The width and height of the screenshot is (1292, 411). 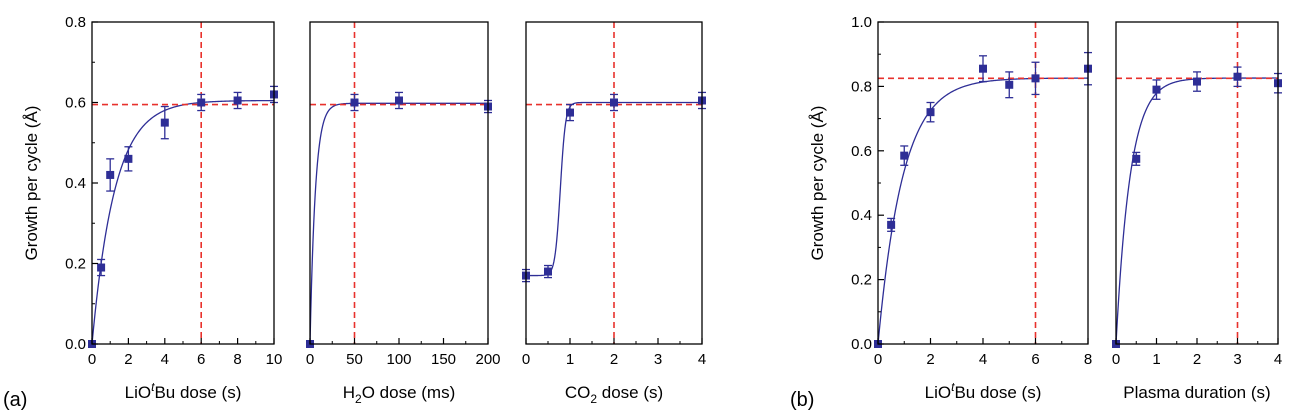 I want to click on x-axis-label: CO2 dose (s), so click(x=614, y=394).